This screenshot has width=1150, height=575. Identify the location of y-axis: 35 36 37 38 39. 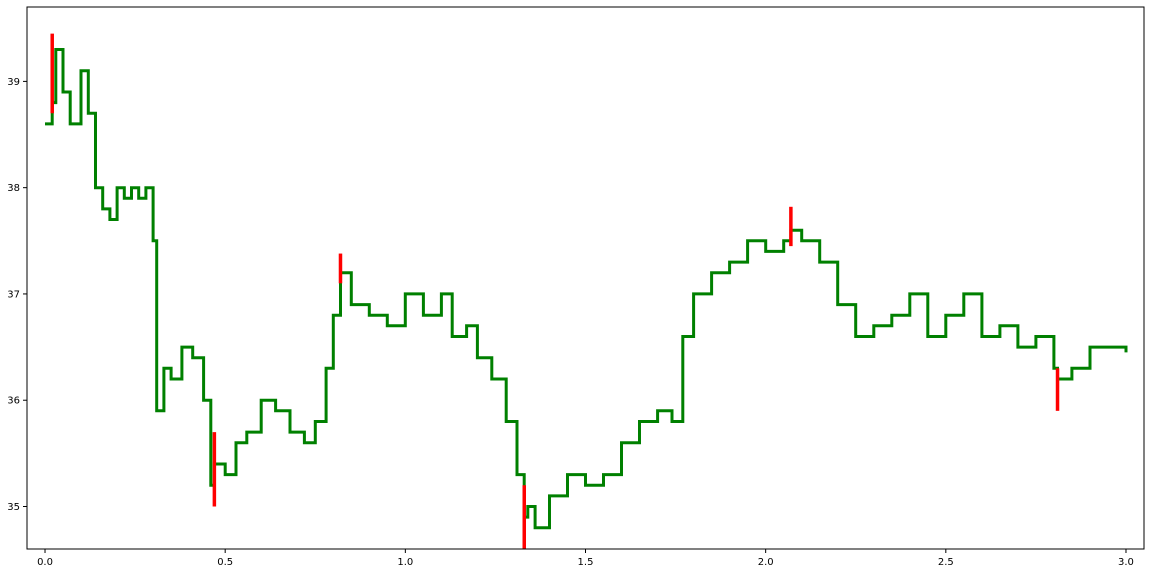
(17, 295).